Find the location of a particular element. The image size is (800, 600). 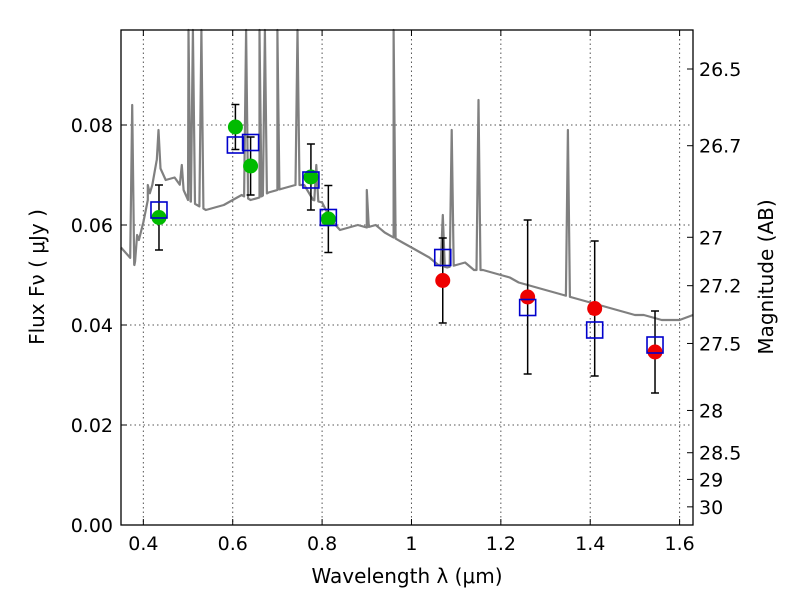

y-tick-label: 0.00 is located at coordinates (92, 526).